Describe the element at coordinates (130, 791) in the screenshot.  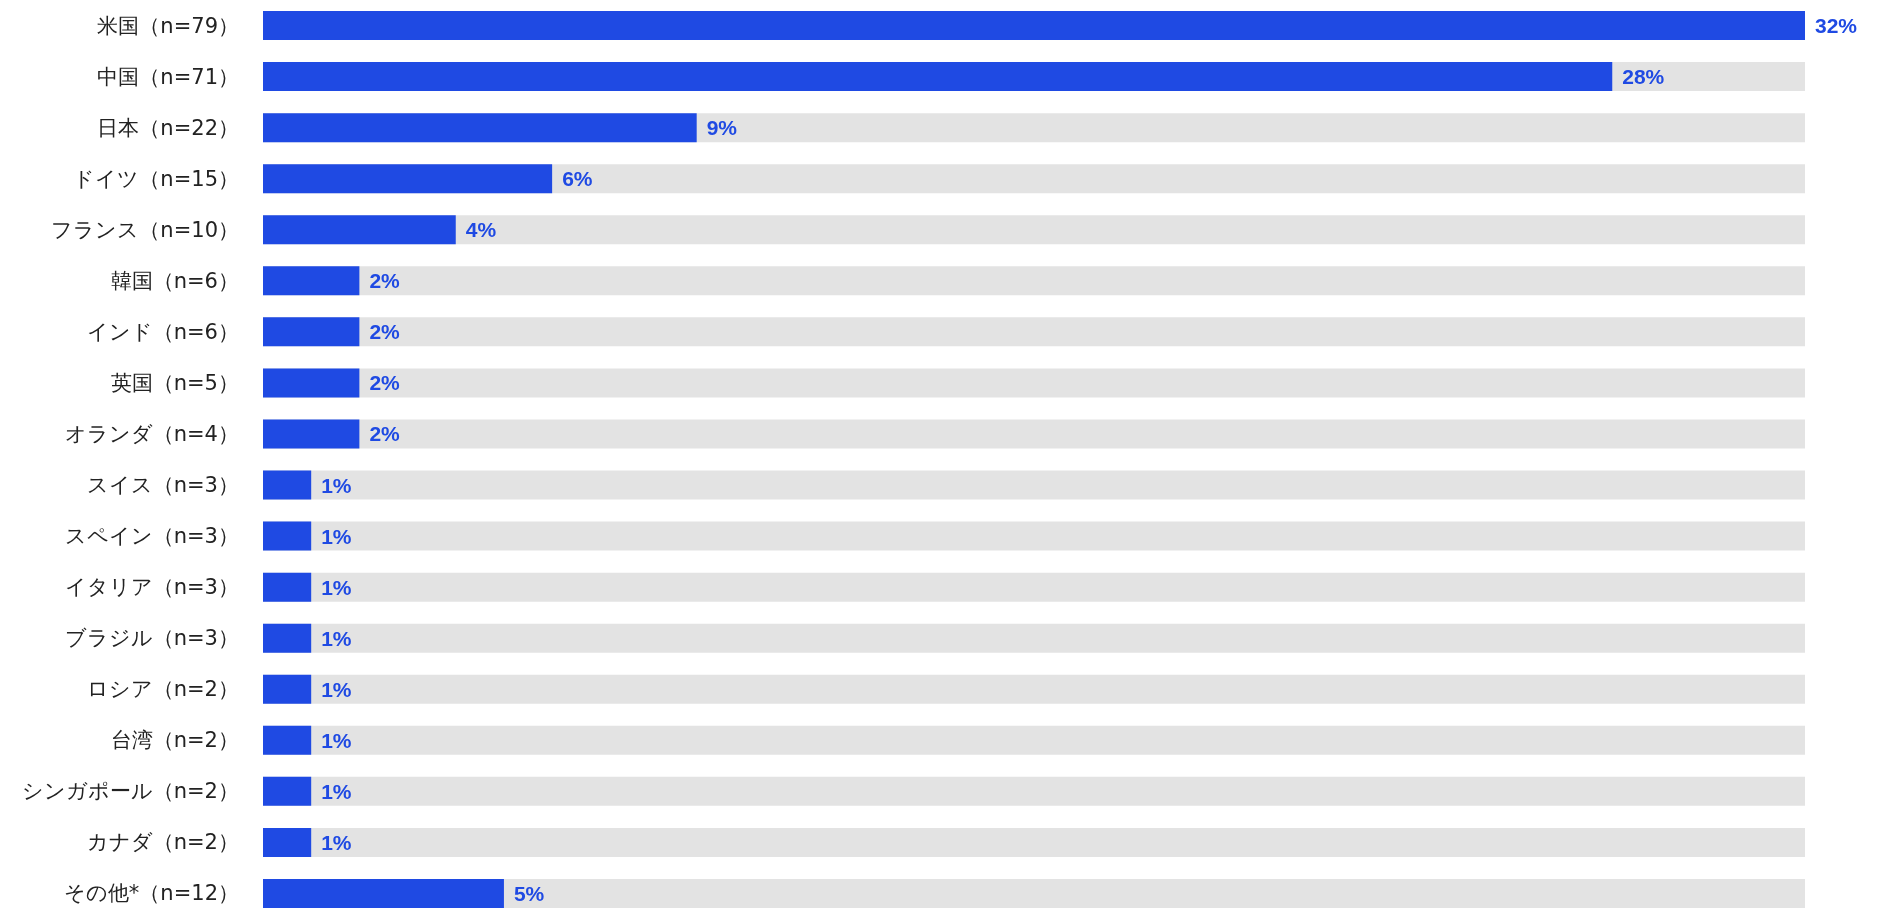
I see `y-tick-label: シンガポール（n=2）` at that location.